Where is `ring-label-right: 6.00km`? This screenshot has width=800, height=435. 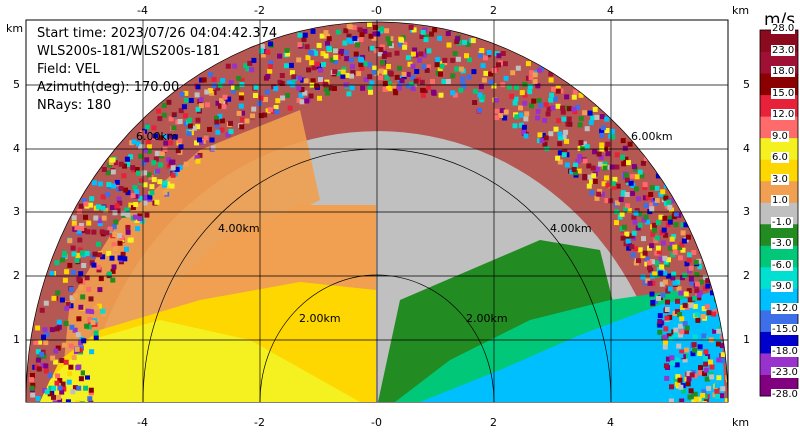 ring-label-right: 6.00km is located at coordinates (652, 136).